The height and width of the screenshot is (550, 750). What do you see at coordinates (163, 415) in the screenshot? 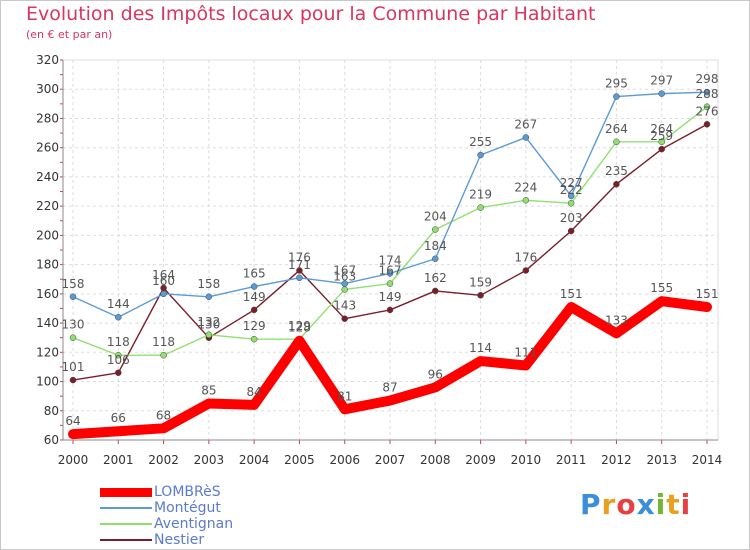
I see `data-label: 68` at bounding box center [163, 415].